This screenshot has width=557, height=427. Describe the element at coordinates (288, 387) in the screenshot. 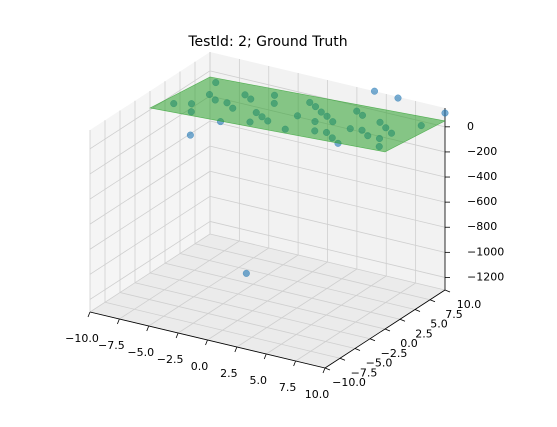

I see `x-tick-label: 7.5` at that location.